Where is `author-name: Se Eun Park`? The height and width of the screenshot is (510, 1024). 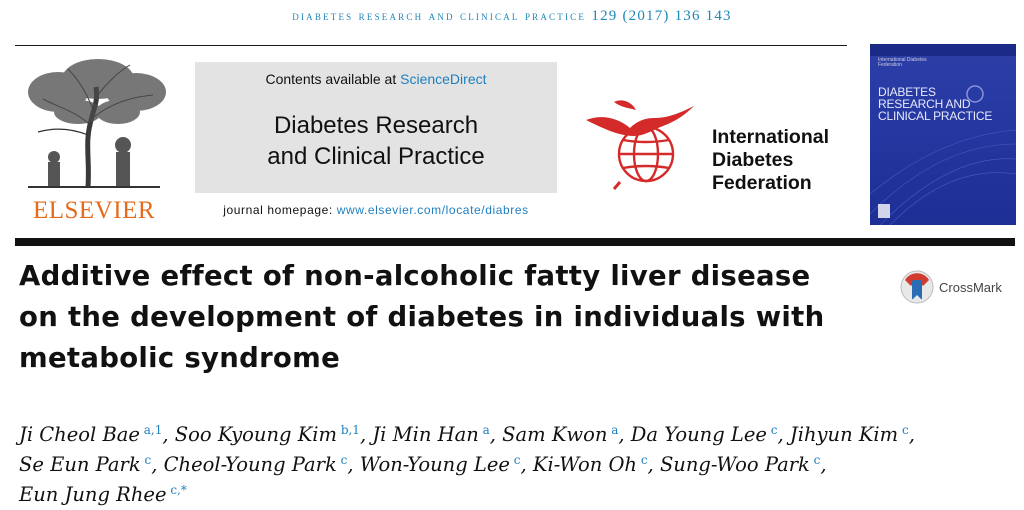
author-name: Se Eun Park is located at coordinates (80, 464).